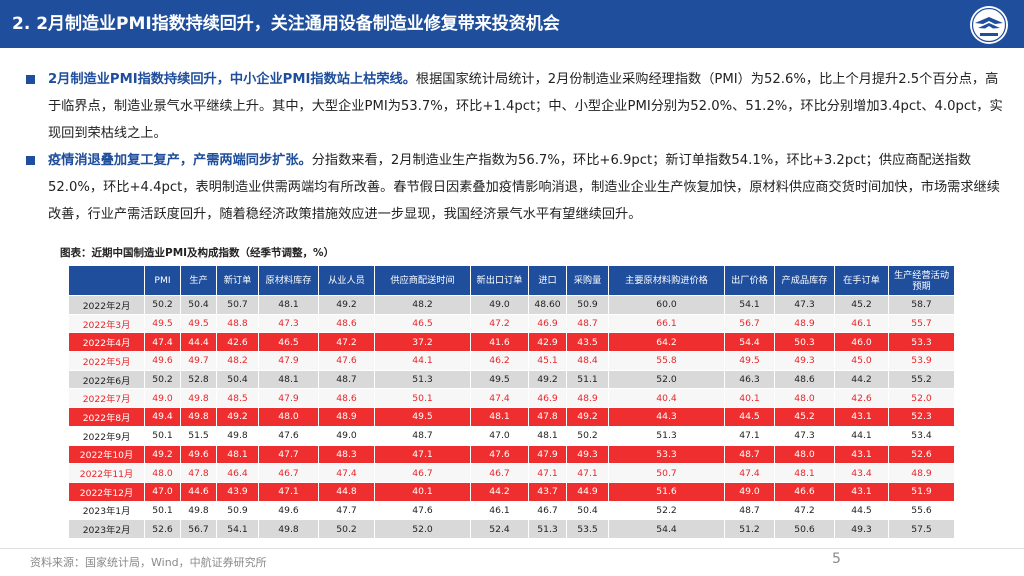 This screenshot has height=576, width=1024. Describe the element at coordinates (666, 417) in the screenshot. I see `table-value-cell: 44.3` at that location.